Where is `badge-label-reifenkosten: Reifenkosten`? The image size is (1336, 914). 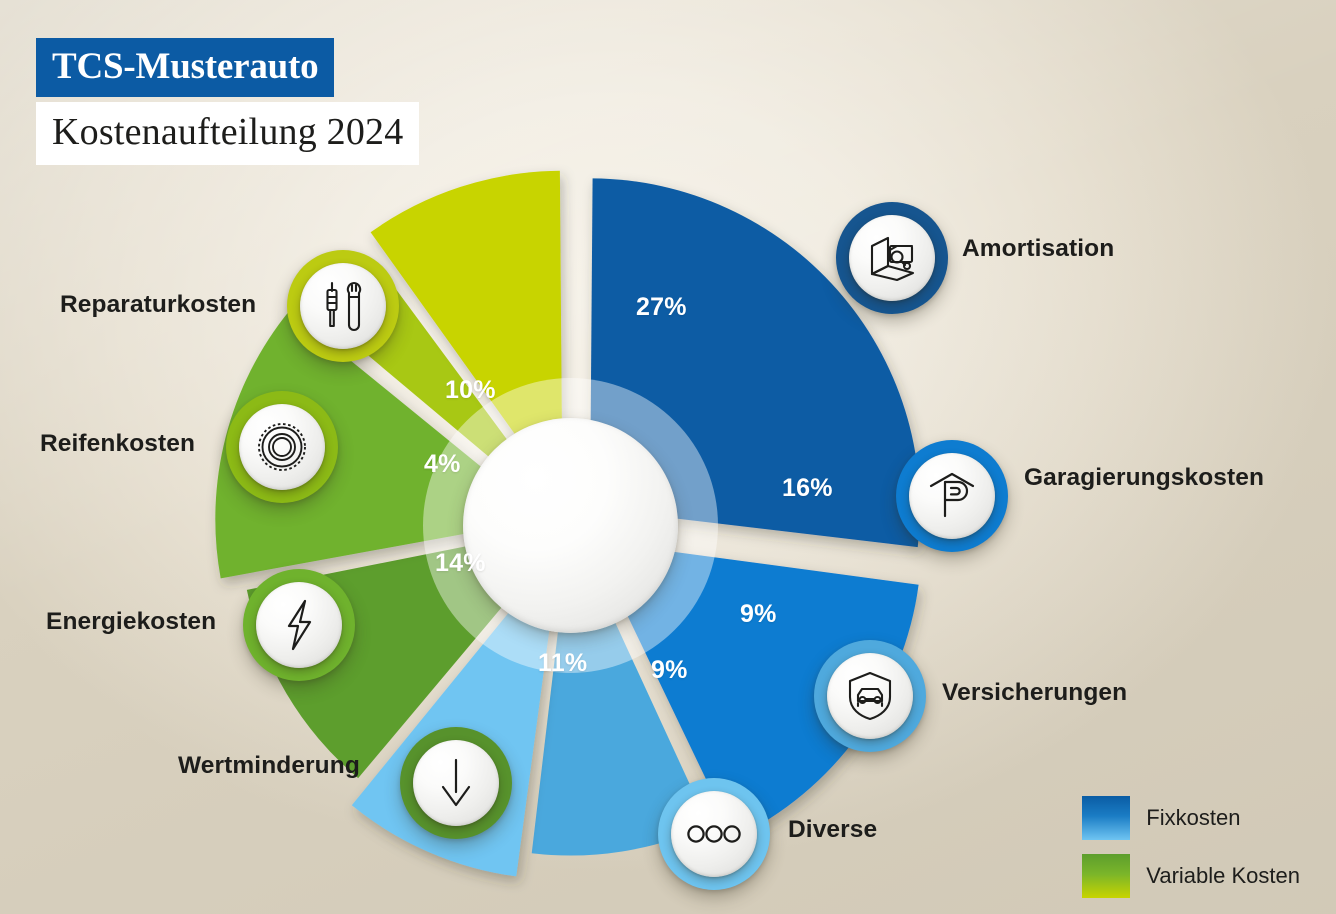
badge-label-reifenkosten: Reifenkosten is located at coordinates (118, 443).